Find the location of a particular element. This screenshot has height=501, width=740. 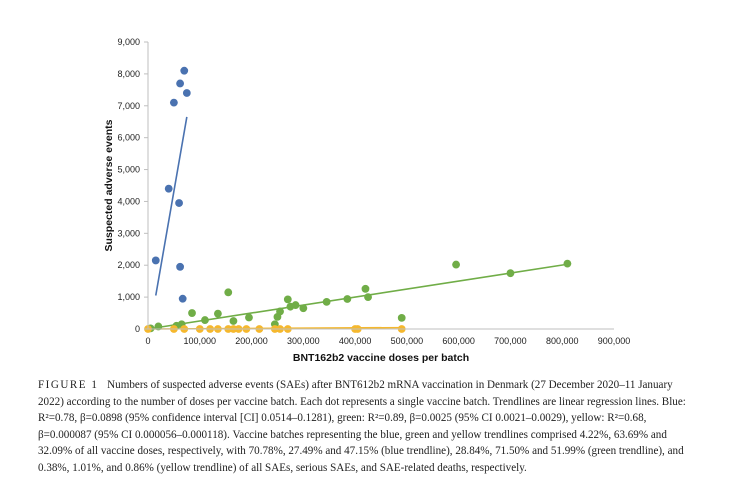

x-tick-label: 600,000 is located at coordinates (458, 341).